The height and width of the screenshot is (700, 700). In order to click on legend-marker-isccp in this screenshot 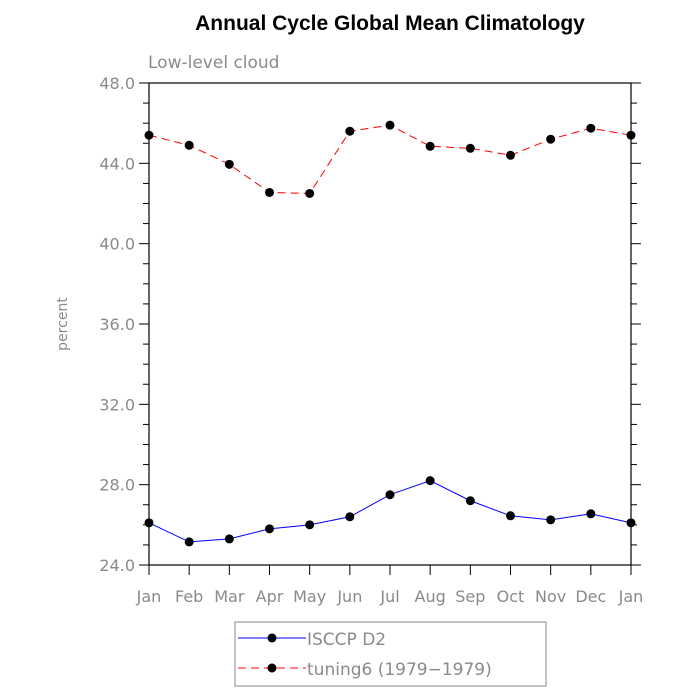, I will do `click(272, 638)`.